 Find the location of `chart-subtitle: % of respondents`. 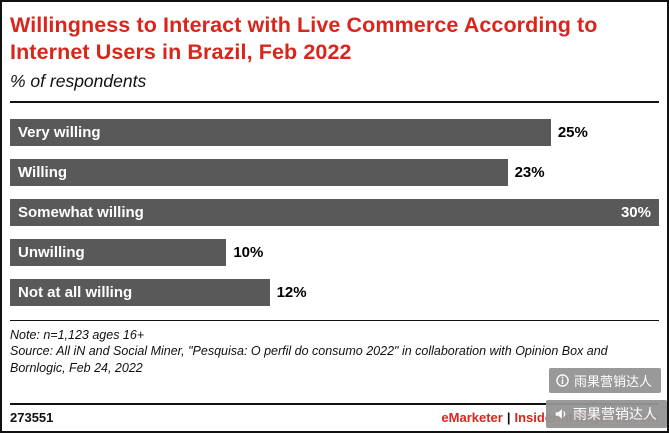

chart-subtitle: % of respondents is located at coordinates (78, 80).